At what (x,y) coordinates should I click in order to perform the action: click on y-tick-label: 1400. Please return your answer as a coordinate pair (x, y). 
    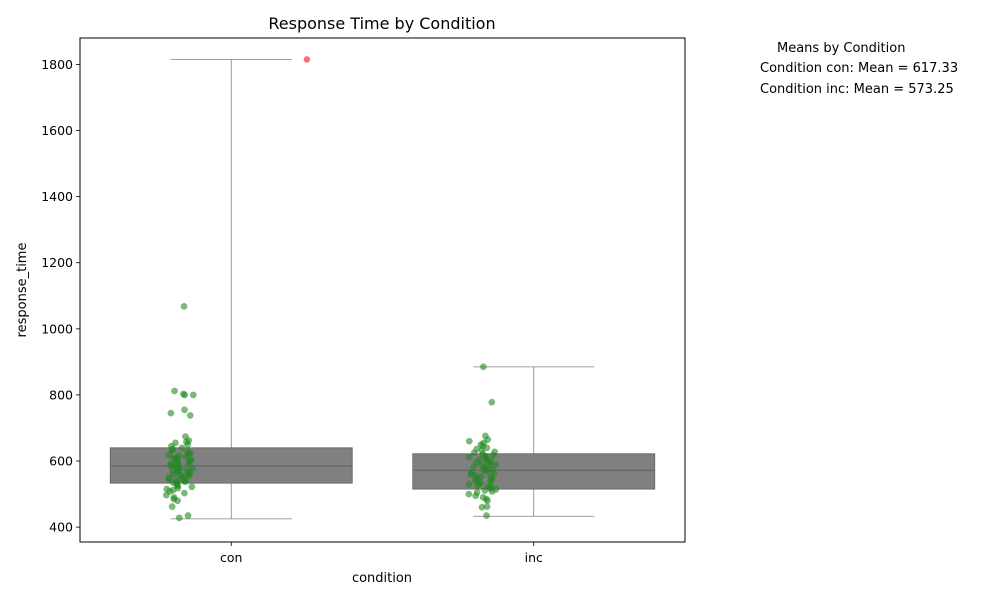
    Looking at the image, I should click on (57, 196).